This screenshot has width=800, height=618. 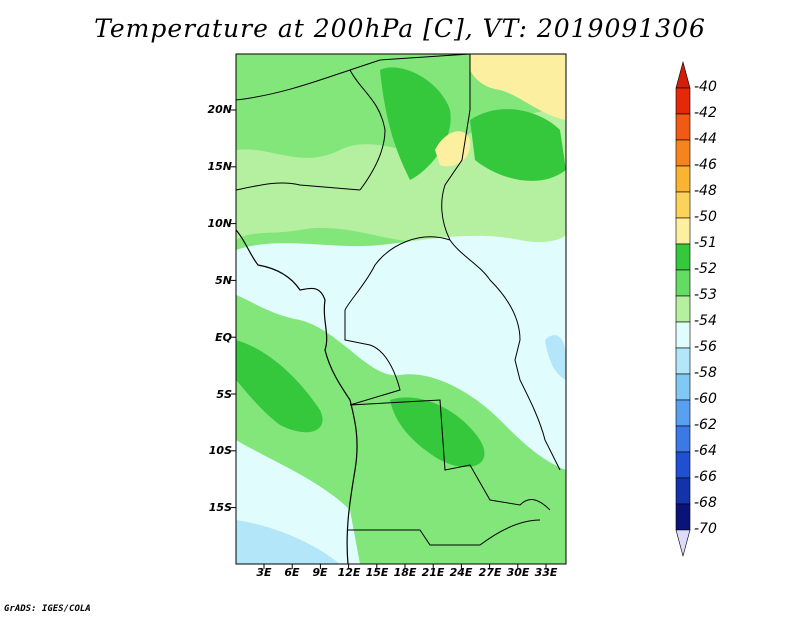 I want to click on field-yellow-north, so click(x=518, y=87).